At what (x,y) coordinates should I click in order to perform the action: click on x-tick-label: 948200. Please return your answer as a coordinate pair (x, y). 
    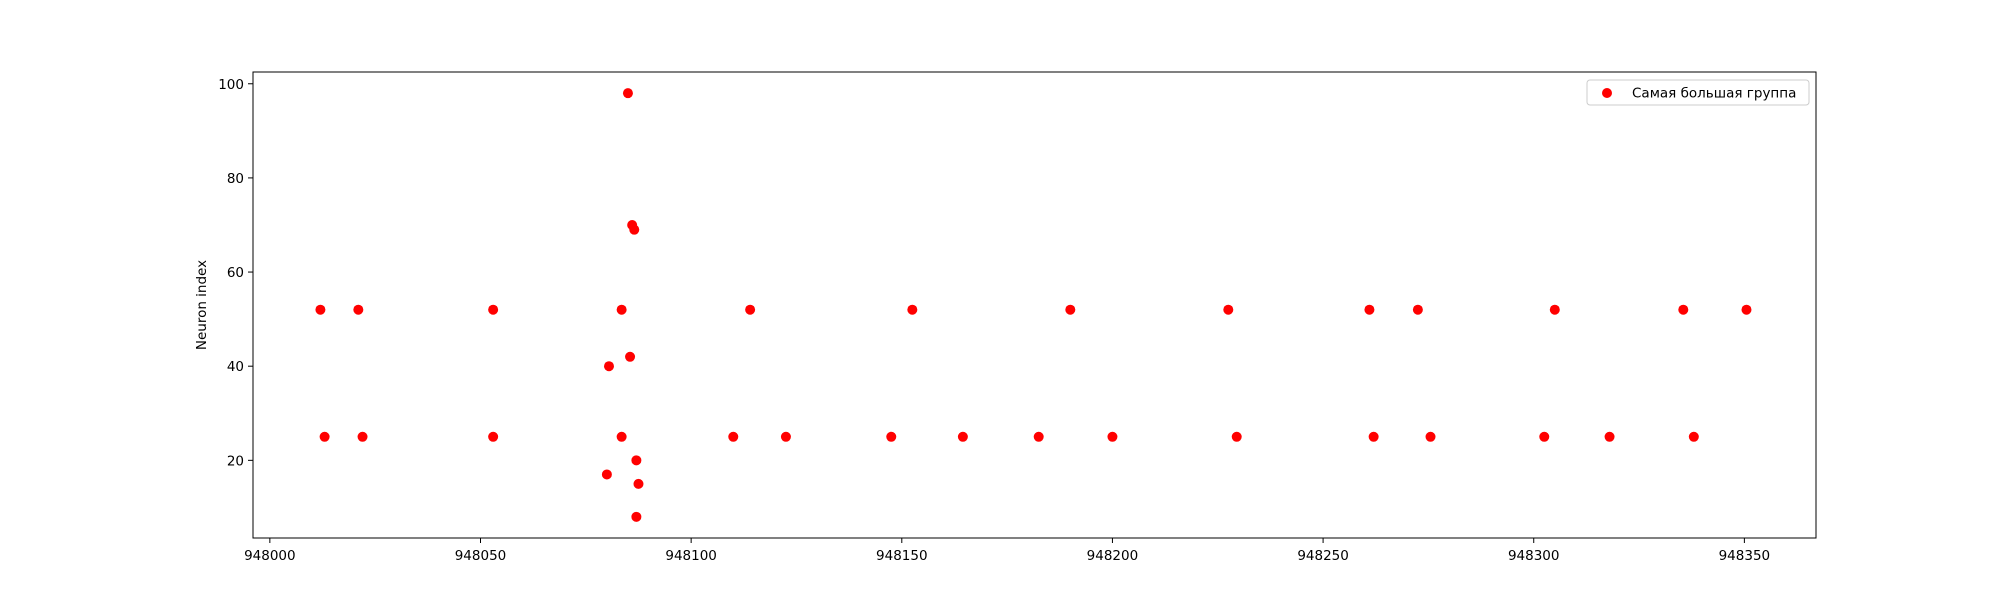
    Looking at the image, I should click on (1113, 556).